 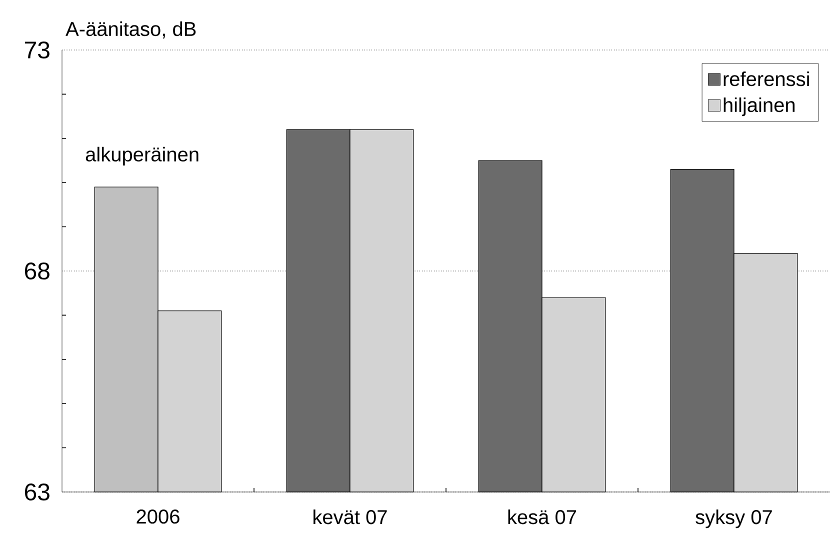 What do you see at coordinates (734, 519) in the screenshot?
I see `x-tick-label: syksy 07` at bounding box center [734, 519].